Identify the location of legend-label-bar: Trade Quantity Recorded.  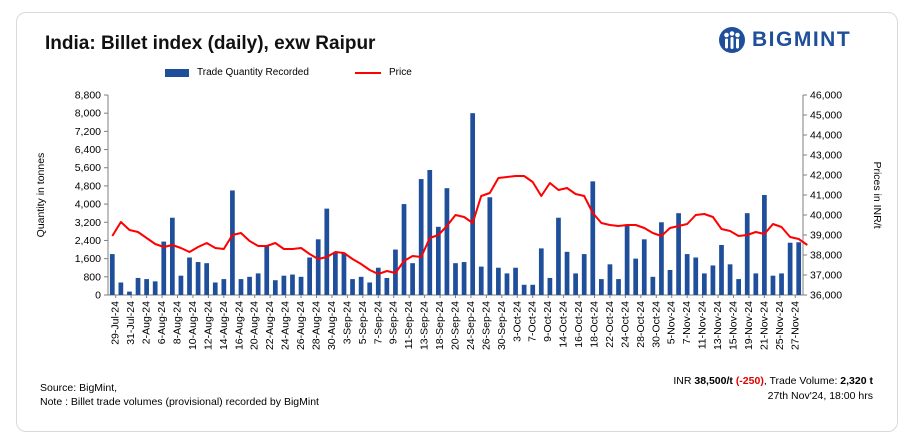
(253, 72).